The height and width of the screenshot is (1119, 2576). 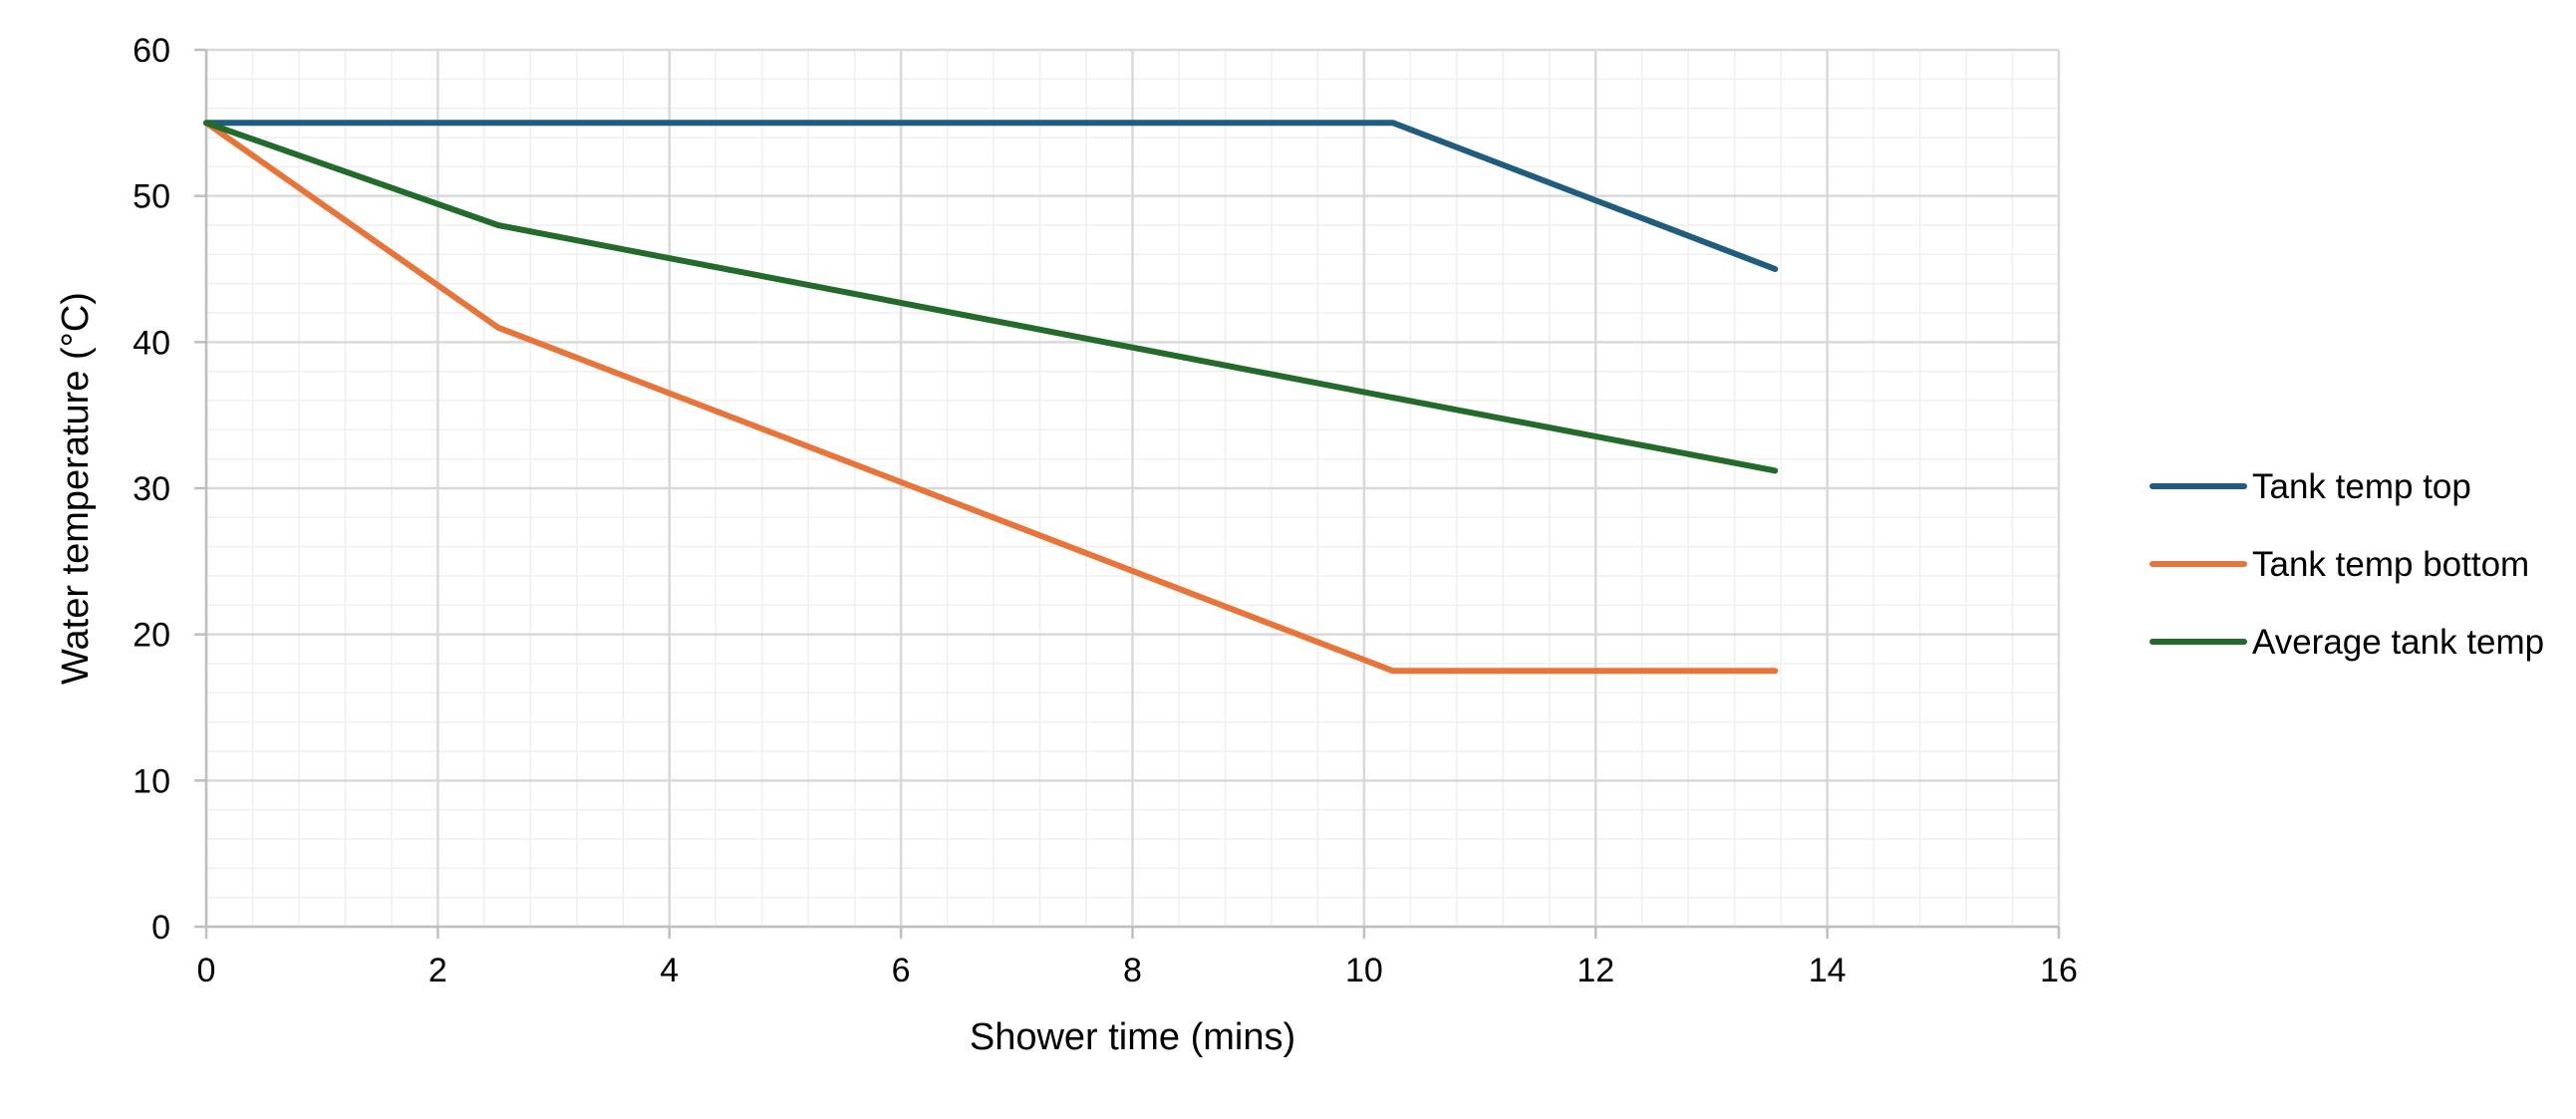 I want to click on y-tick-label: 30, so click(x=151, y=489).